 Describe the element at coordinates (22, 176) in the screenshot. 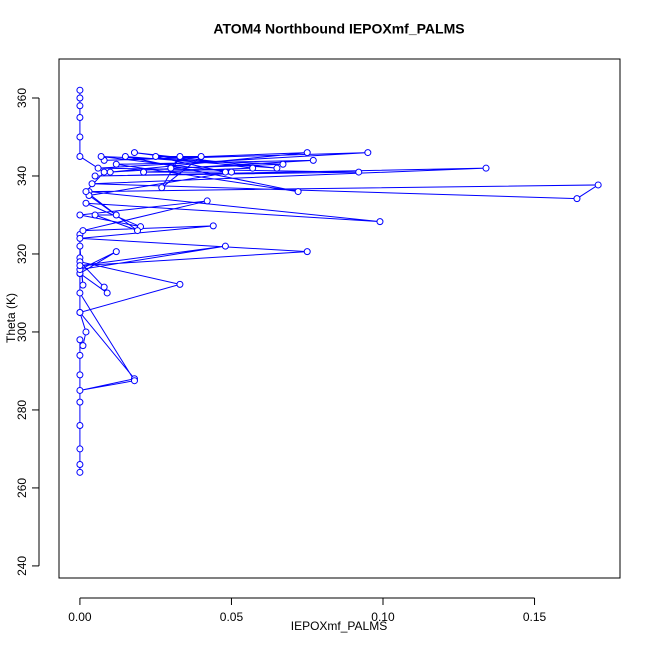

I see `y-tick-label: 340` at that location.